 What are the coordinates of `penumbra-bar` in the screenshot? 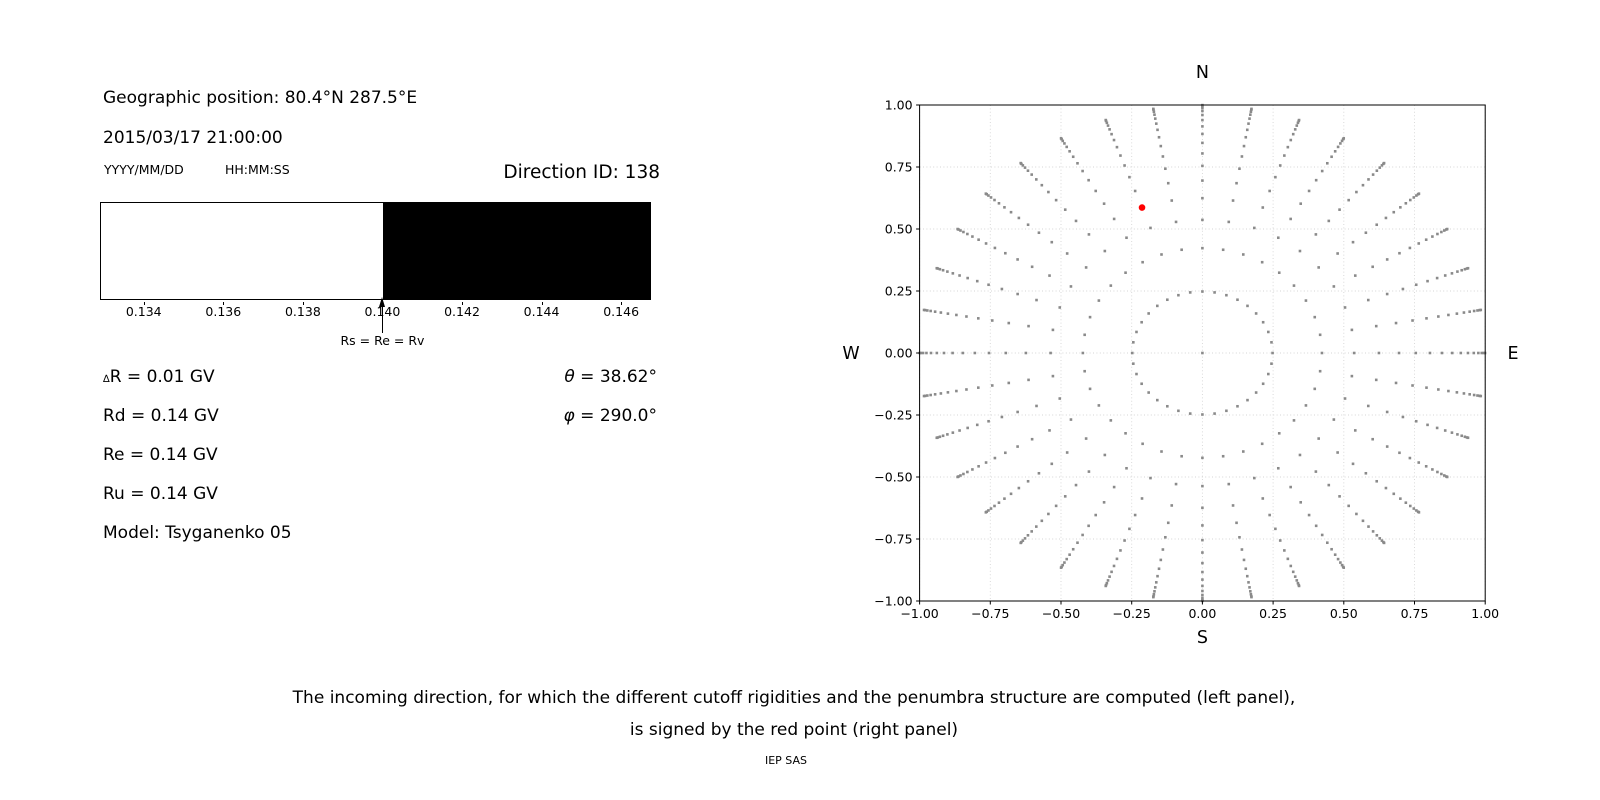 It's located at (375, 251).